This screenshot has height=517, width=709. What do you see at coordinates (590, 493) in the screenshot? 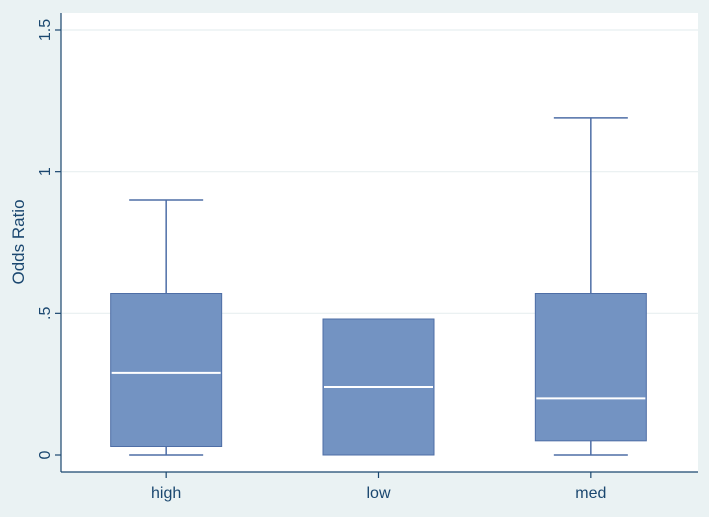
I see `x-tick-label: med` at bounding box center [590, 493].